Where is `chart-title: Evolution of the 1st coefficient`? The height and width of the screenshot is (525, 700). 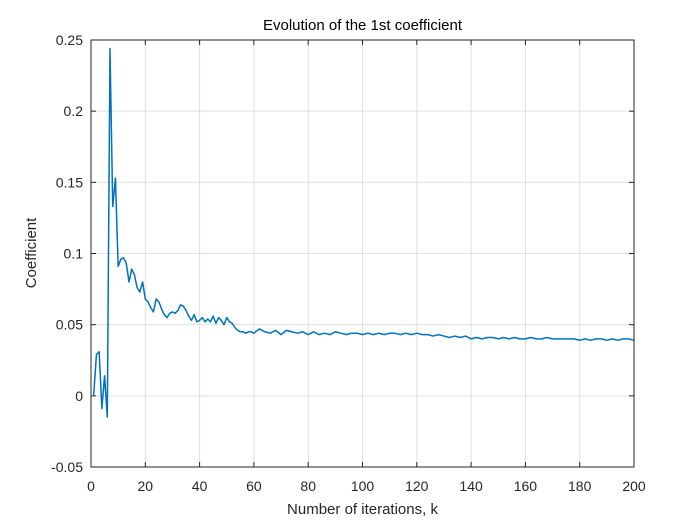
chart-title: Evolution of the 1st coefficient is located at coordinates (363, 25).